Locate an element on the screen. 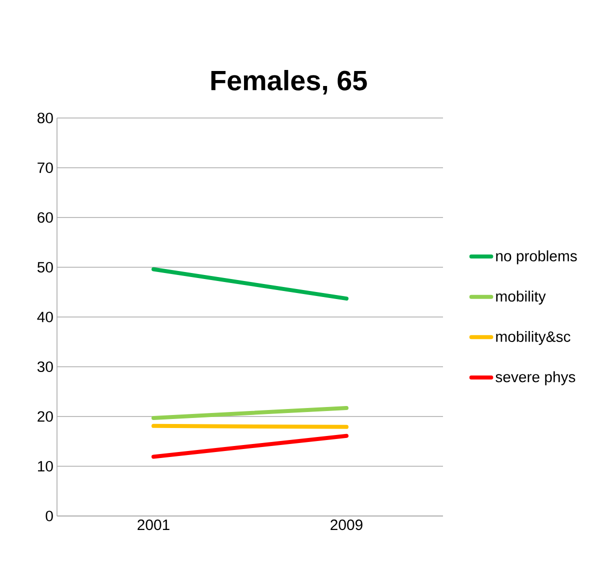 This screenshot has height=580, width=590. x-tick-label: 2001 is located at coordinates (154, 525).